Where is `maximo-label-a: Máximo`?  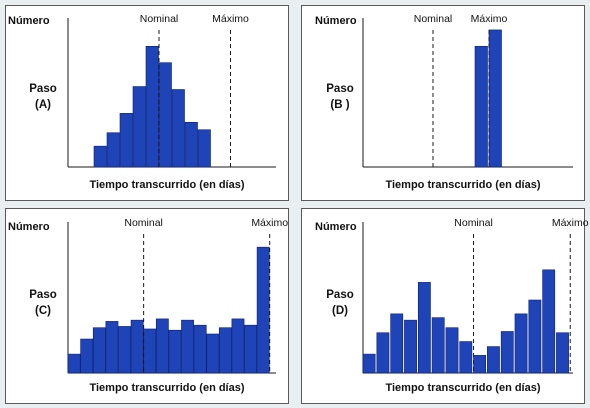
maximo-label-a: Máximo is located at coordinates (230, 19).